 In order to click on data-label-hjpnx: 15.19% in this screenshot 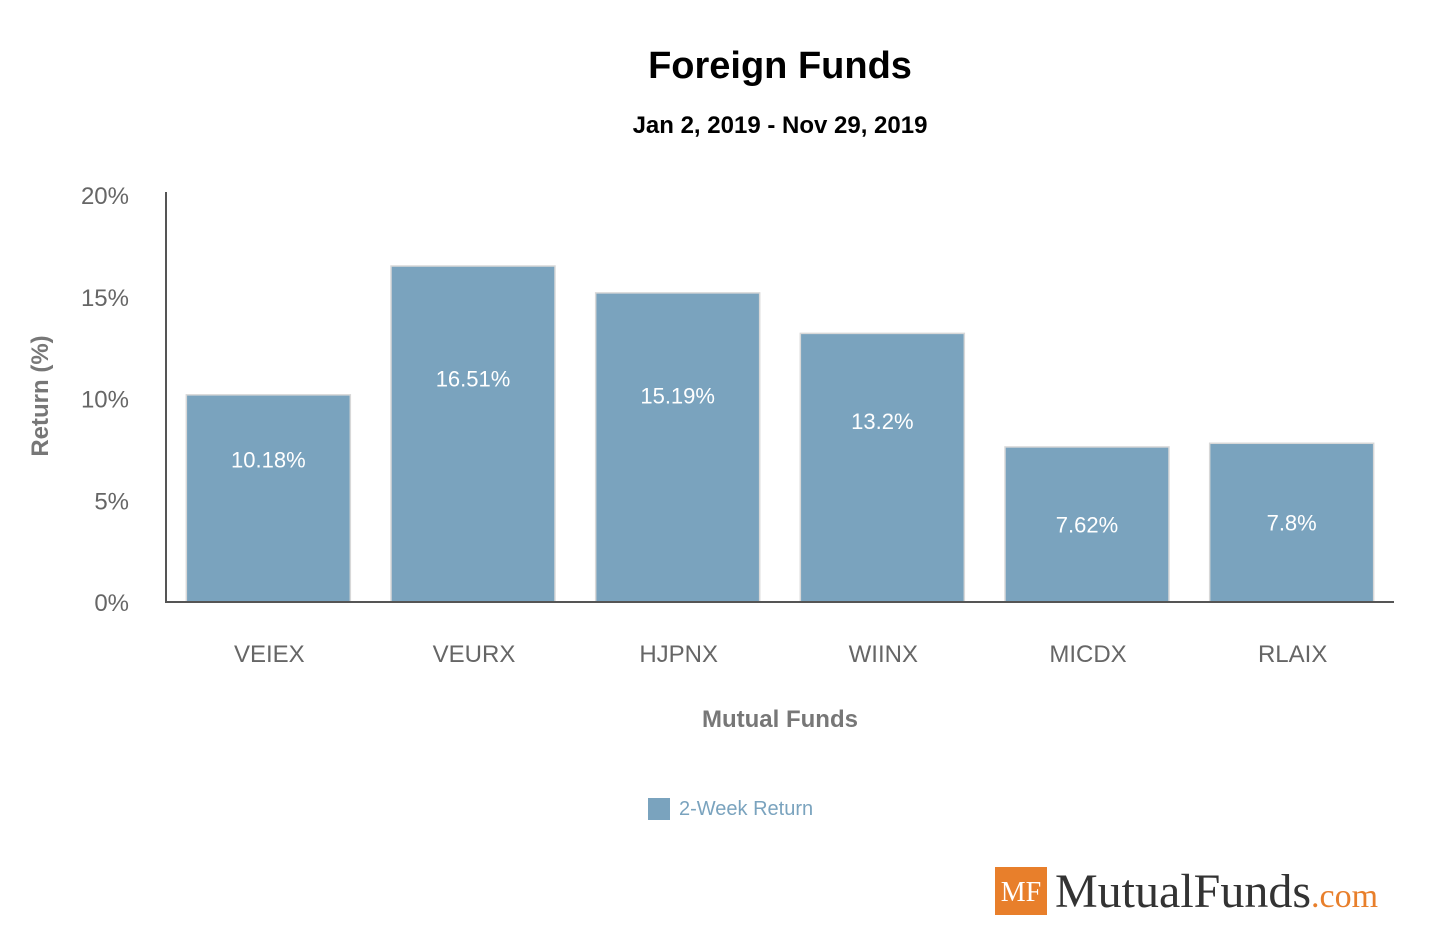, I will do `click(677, 395)`.